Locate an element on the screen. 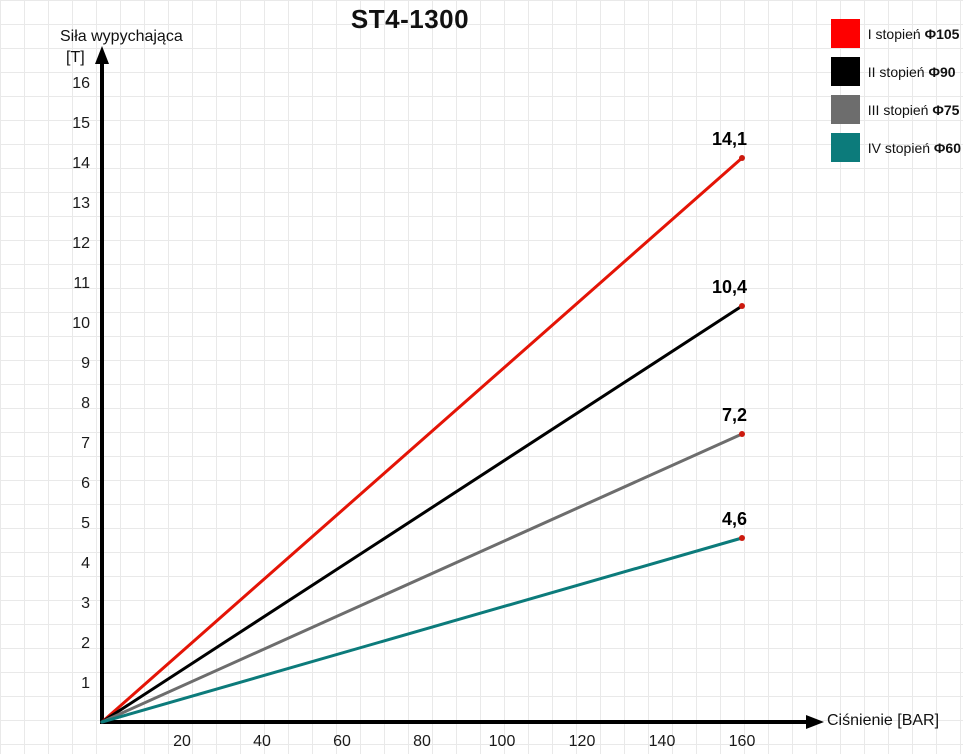  y-tick-label: 12 is located at coordinates (81, 243).